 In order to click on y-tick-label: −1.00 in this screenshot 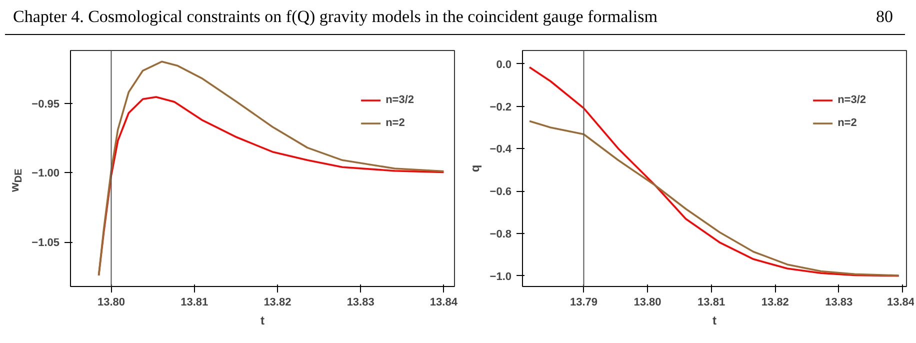, I will do `click(46, 174)`.